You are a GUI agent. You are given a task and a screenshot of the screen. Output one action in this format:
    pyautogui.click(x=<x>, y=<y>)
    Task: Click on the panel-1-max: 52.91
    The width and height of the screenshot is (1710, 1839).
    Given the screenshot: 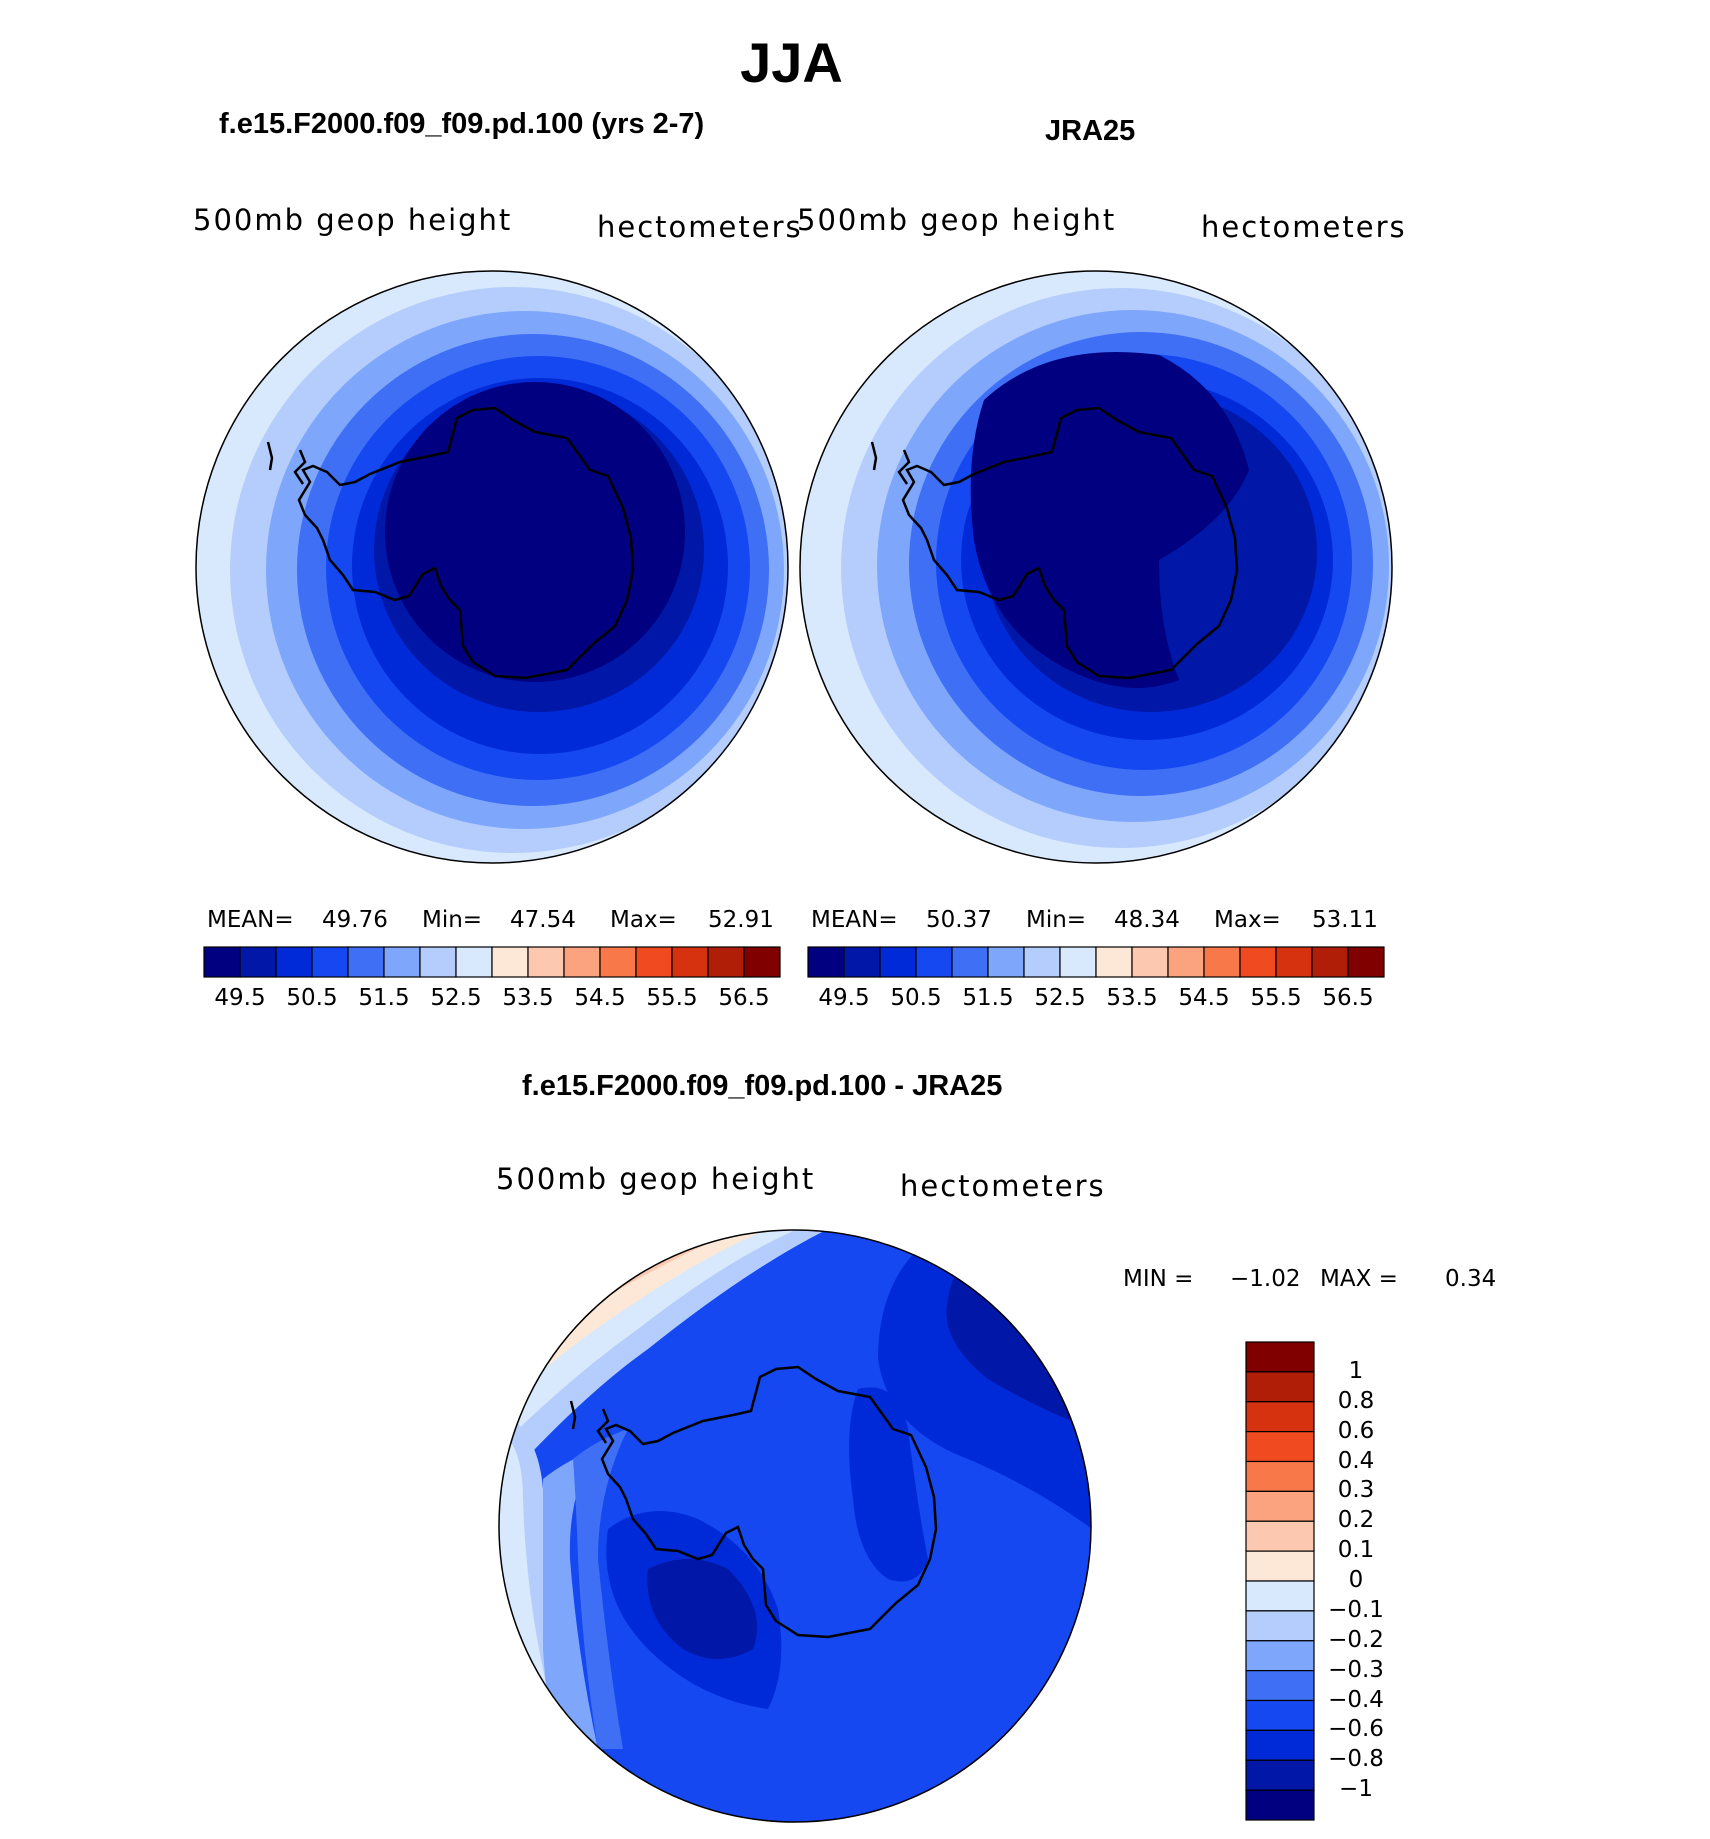 What is the action you would take?
    pyautogui.click(x=741, y=920)
    